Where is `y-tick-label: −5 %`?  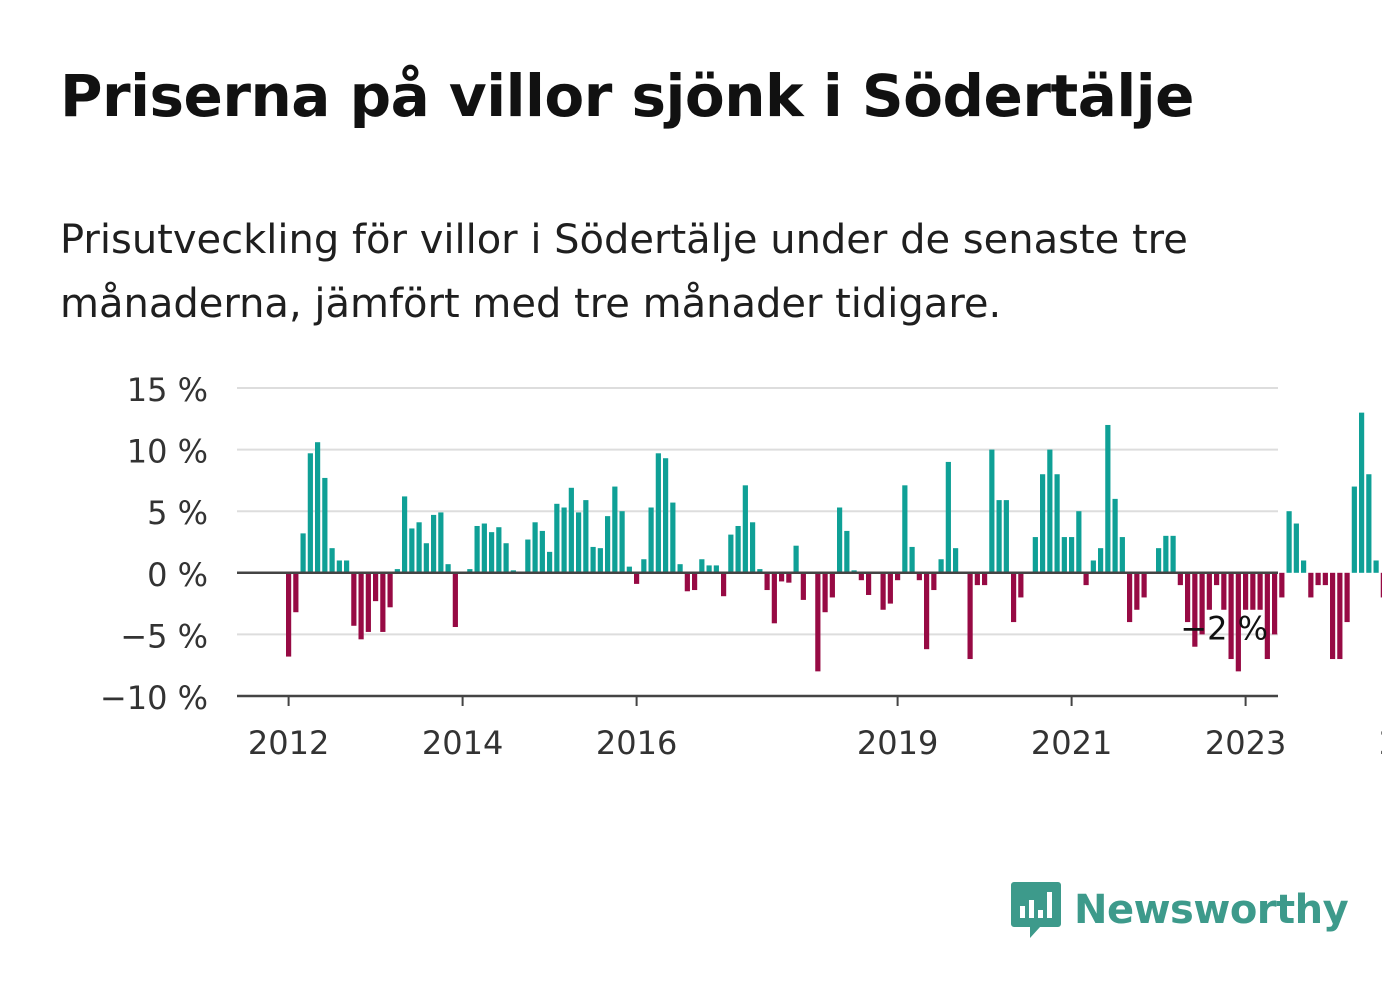
y-tick-label: −5 % is located at coordinates (164, 636).